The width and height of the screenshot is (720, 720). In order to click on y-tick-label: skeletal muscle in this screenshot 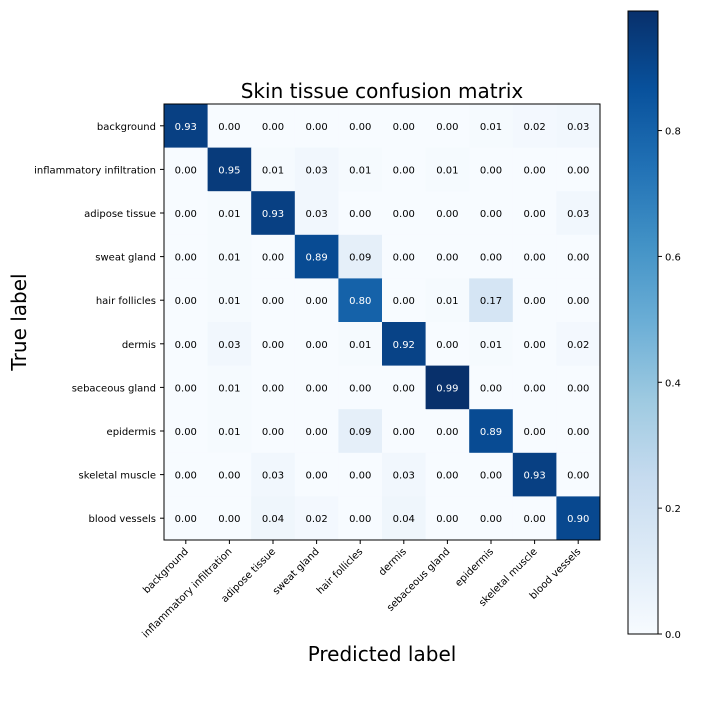, I will do `click(117, 476)`.